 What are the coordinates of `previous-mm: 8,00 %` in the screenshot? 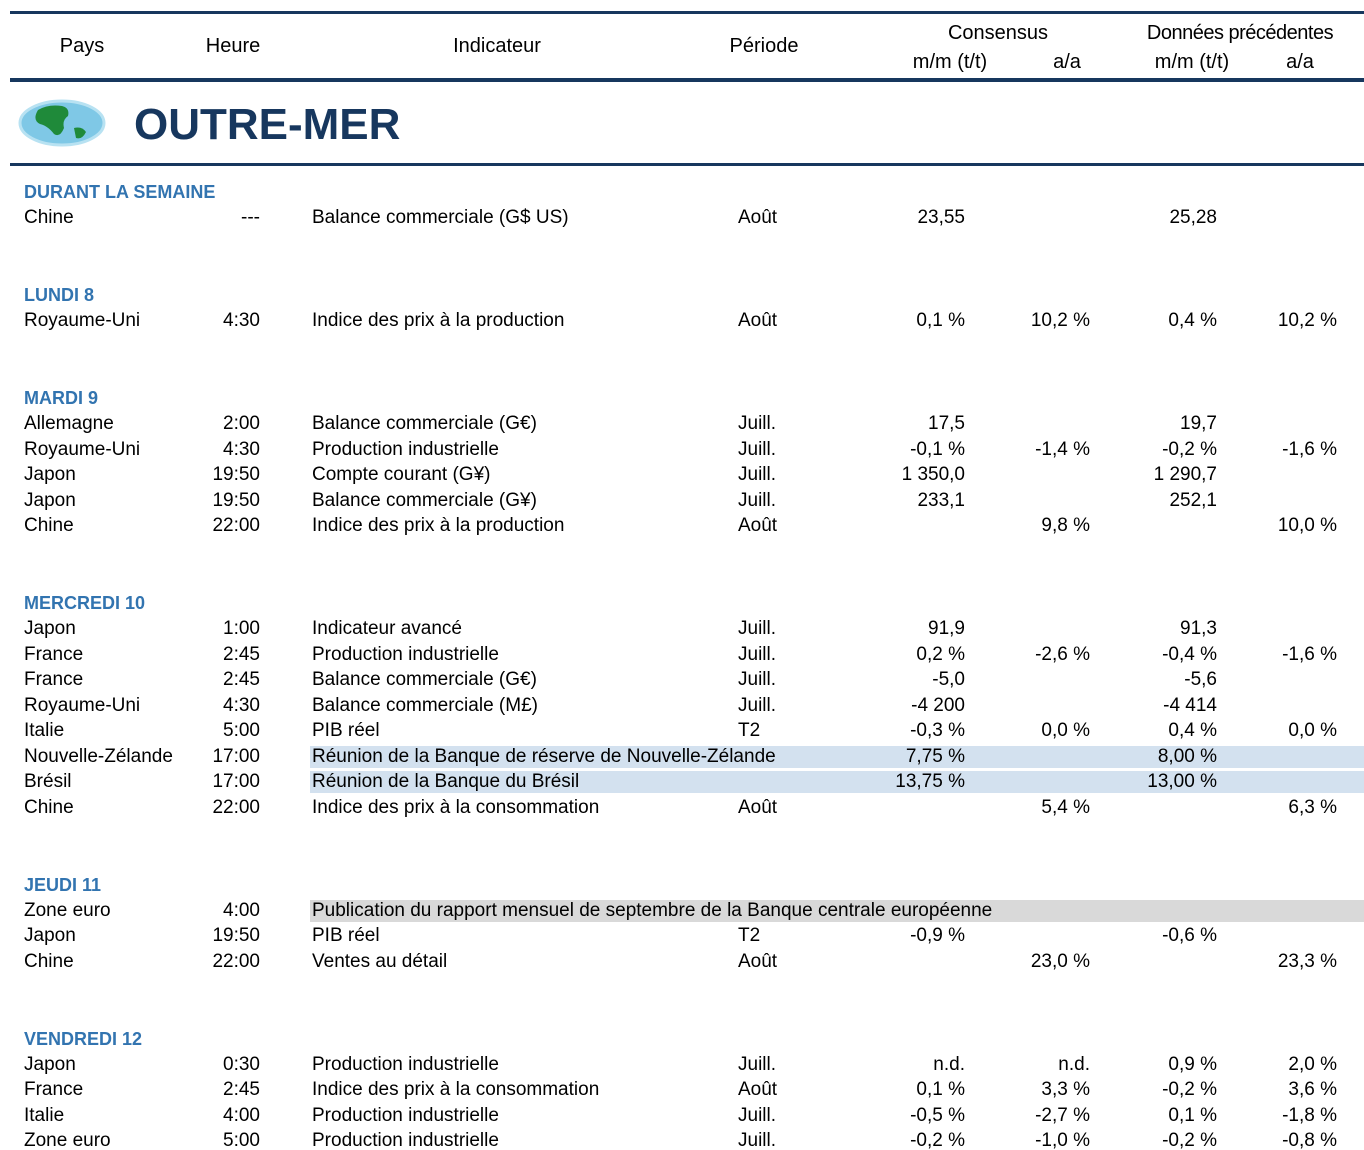 It's located at (1187, 756).